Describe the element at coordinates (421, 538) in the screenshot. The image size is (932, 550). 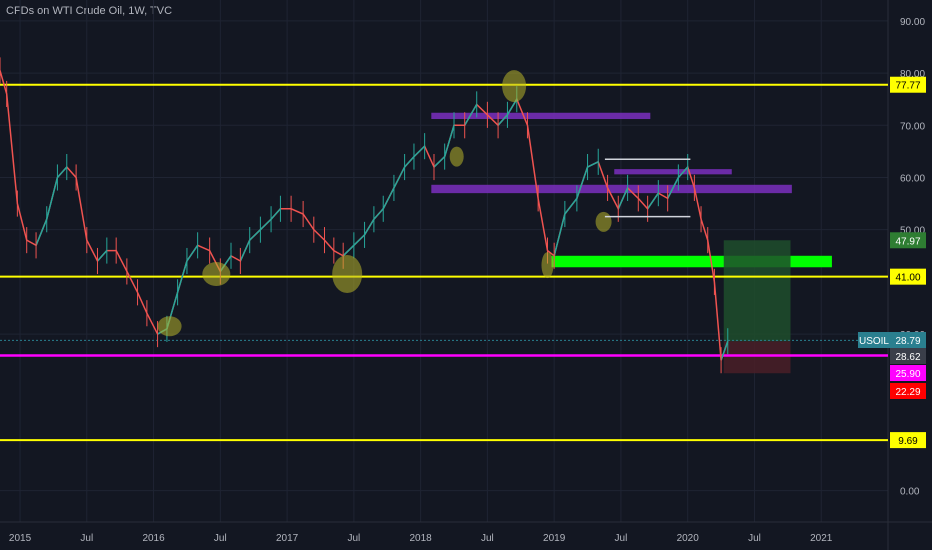
I see `x-tick-label: 2018` at that location.